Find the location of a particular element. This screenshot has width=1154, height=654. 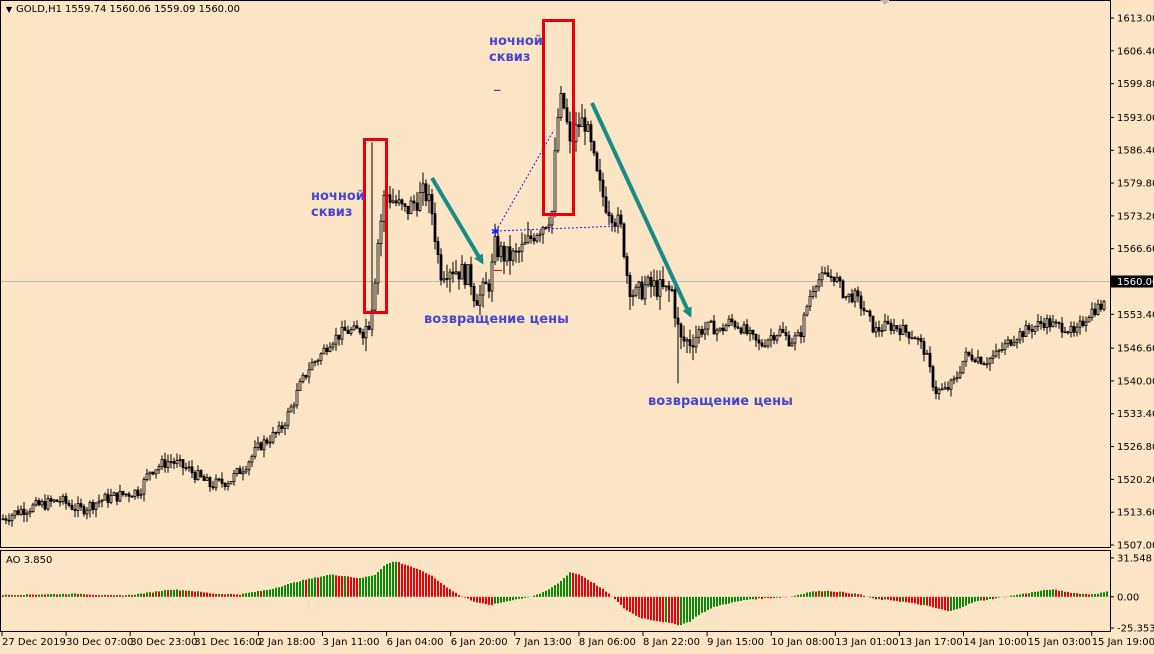

time-tick-label: 3 Jan 11:00 is located at coordinates (351, 642).